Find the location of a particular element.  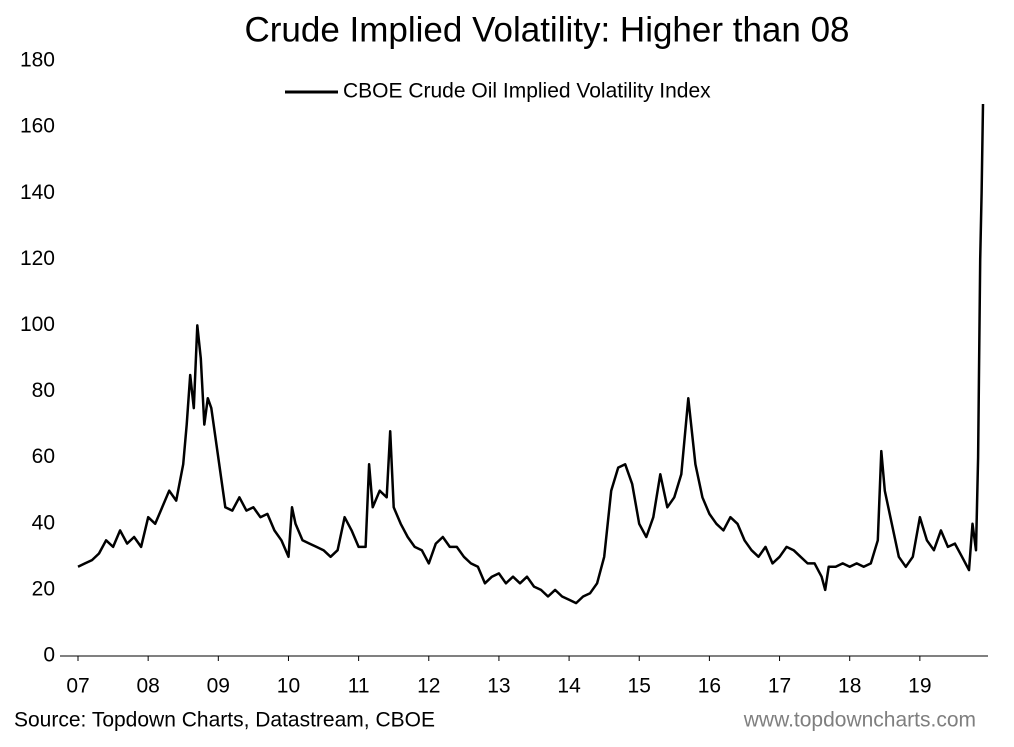

x-tick-label: 09 is located at coordinates (218, 686).